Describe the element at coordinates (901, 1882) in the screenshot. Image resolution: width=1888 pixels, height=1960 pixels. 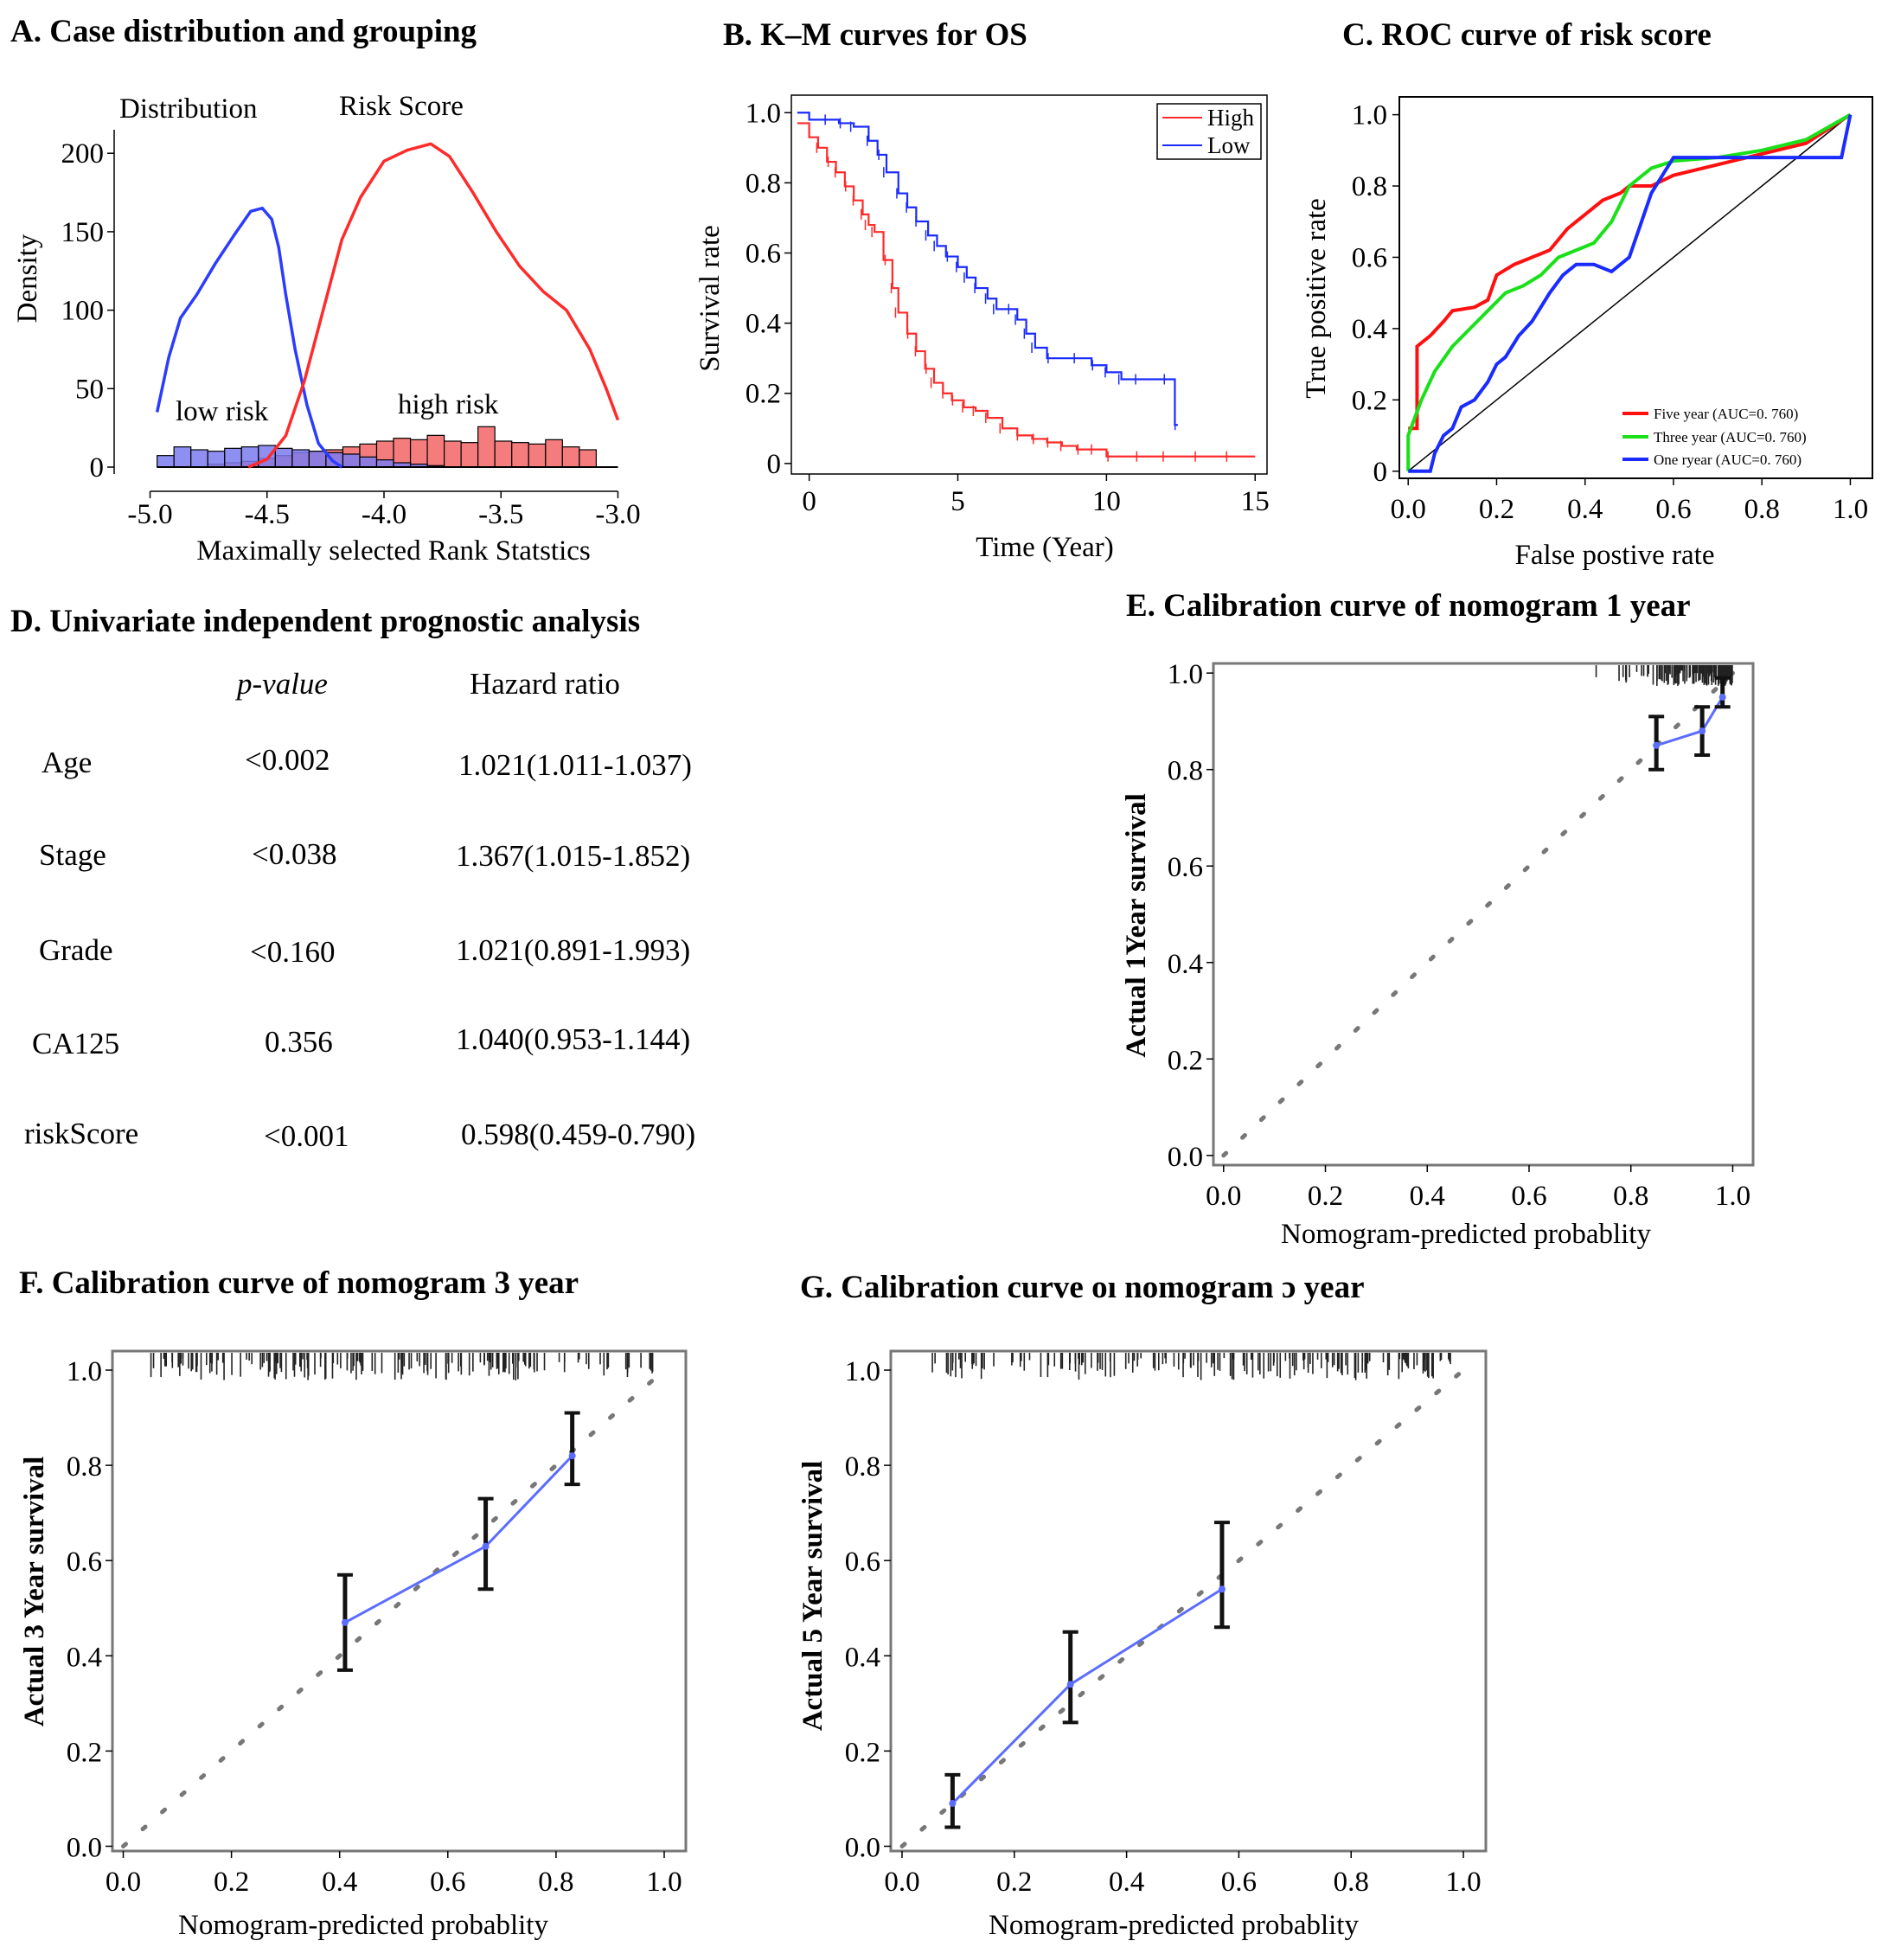
I see `panel-g-x-tick-label: 0.0` at that location.